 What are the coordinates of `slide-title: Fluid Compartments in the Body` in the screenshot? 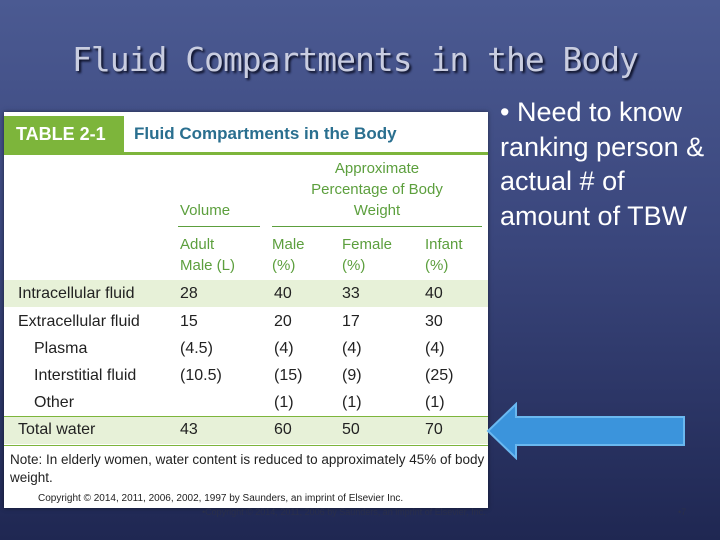 It's located at (355, 59).